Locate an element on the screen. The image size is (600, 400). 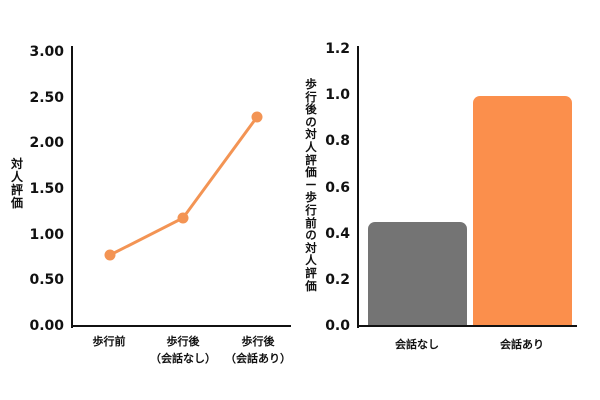
x-label: 会話あり is located at coordinates (522, 344).